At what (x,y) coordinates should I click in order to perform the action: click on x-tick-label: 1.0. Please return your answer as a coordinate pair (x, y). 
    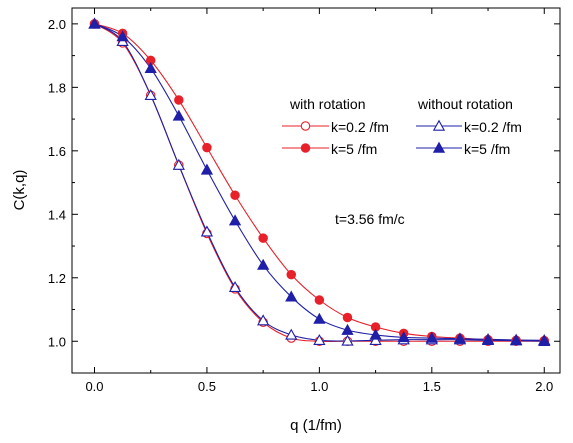
    Looking at the image, I should click on (319, 386).